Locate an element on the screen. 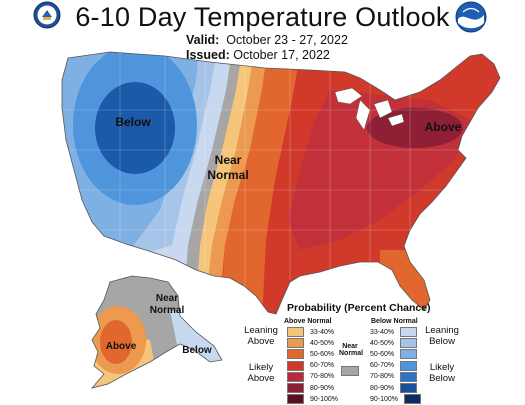  legend-above-row: 60-70% is located at coordinates (311, 365).